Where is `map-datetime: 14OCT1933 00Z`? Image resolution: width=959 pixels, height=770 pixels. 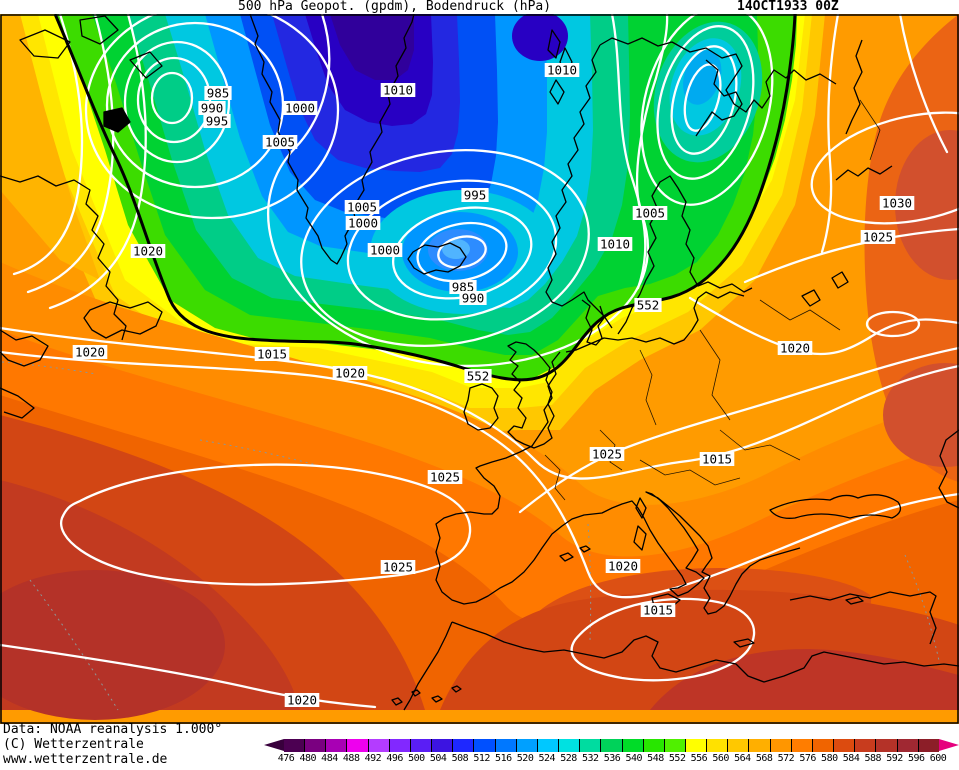
map-datetime: 14OCT1933 00Z is located at coordinates (788, 7).